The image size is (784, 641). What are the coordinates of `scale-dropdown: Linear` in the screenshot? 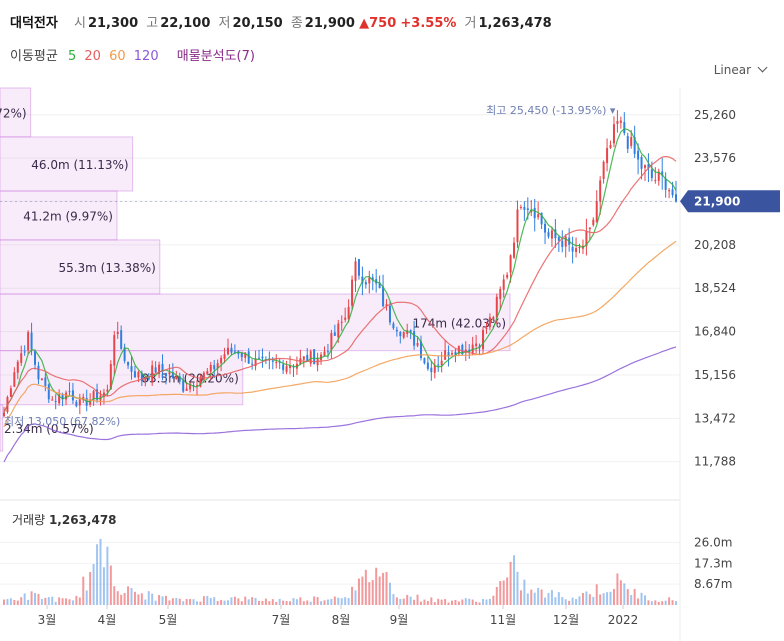 It's located at (740, 69).